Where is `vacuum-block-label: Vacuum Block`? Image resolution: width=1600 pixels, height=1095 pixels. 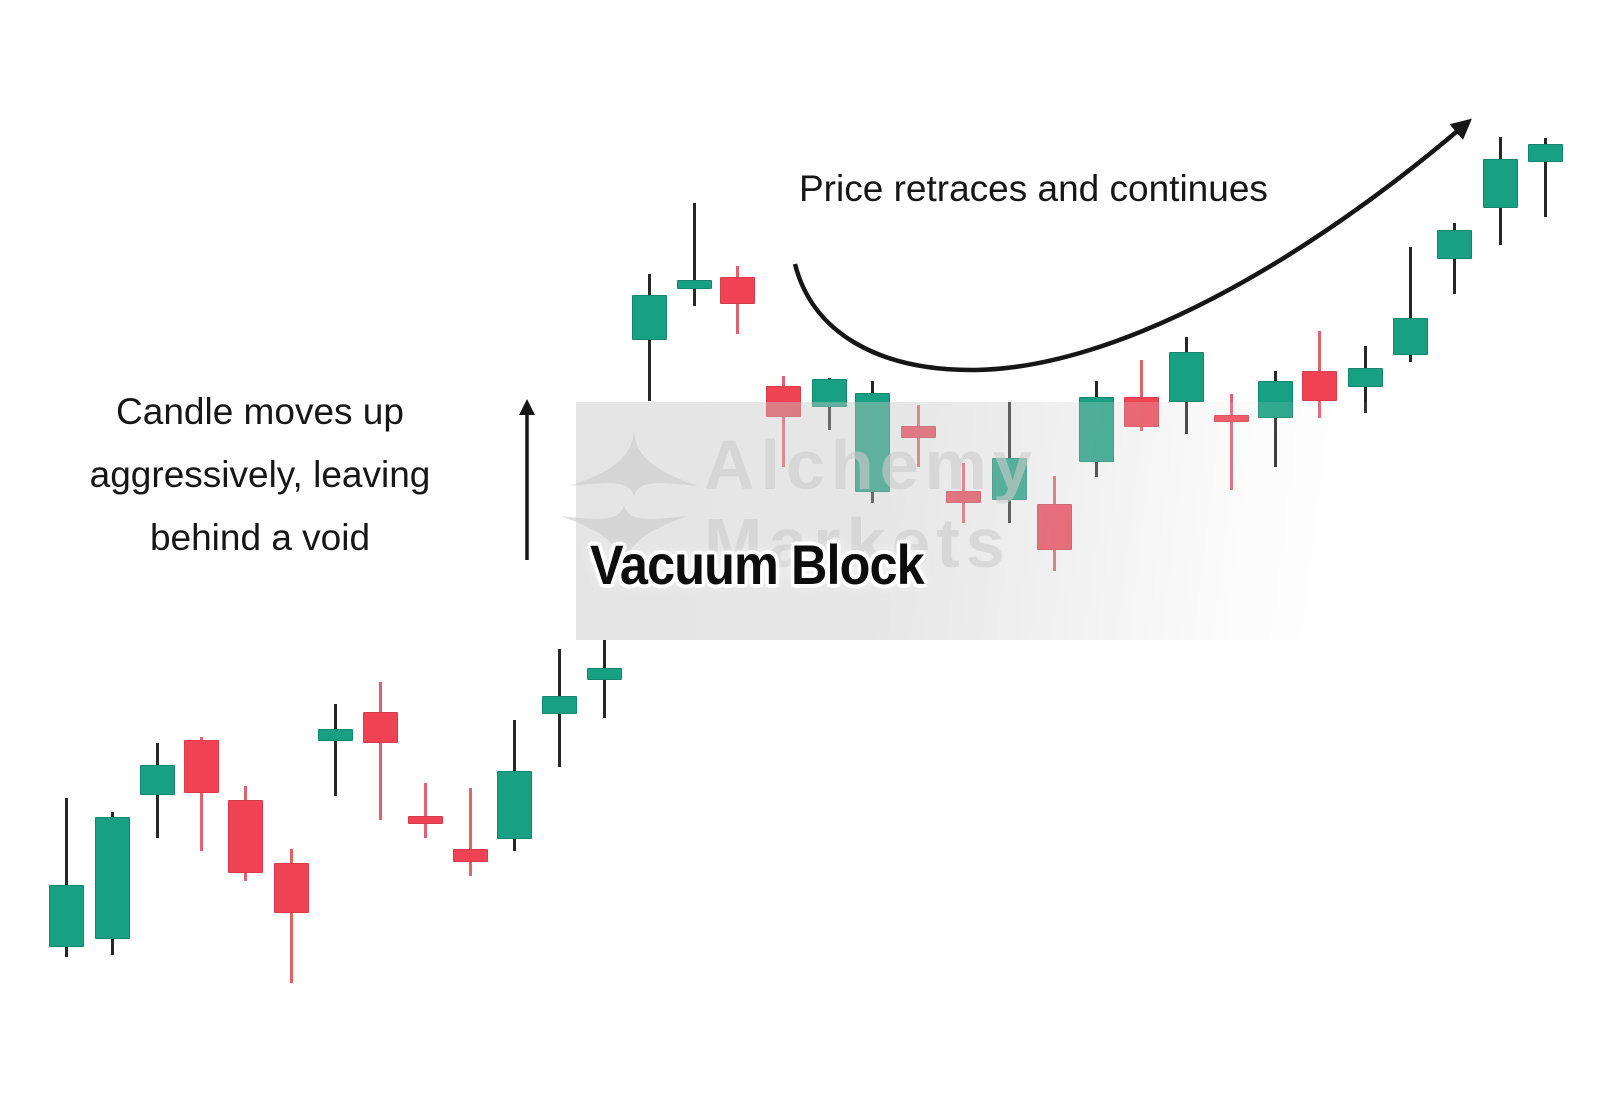 vacuum-block-label: Vacuum Block is located at coordinates (757, 564).